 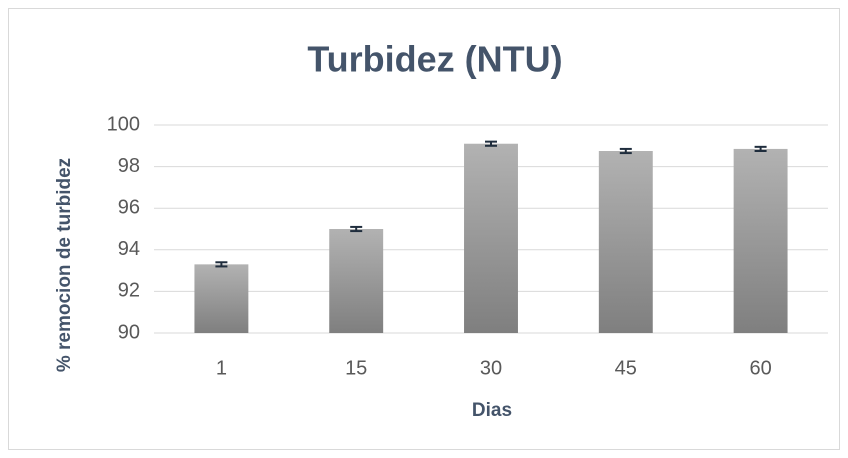 I want to click on chart-title: Turbidez (NTU), so click(x=434, y=59).